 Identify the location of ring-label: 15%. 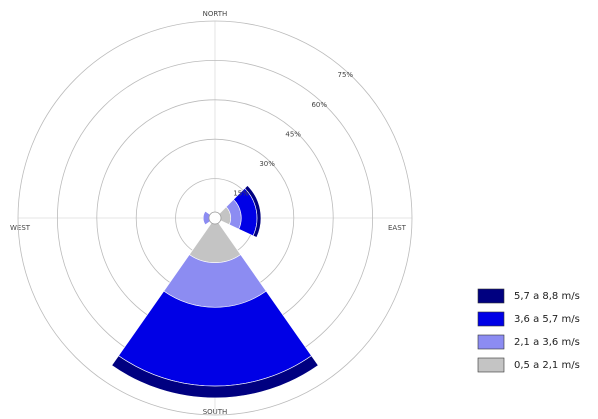
(241, 193).